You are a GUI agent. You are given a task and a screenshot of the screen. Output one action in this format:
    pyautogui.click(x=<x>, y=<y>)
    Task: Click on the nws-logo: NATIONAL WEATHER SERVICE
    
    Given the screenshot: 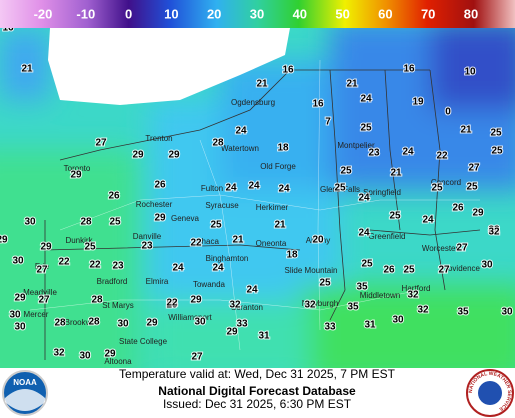 What is the action you would take?
    pyautogui.click(x=490, y=393)
    